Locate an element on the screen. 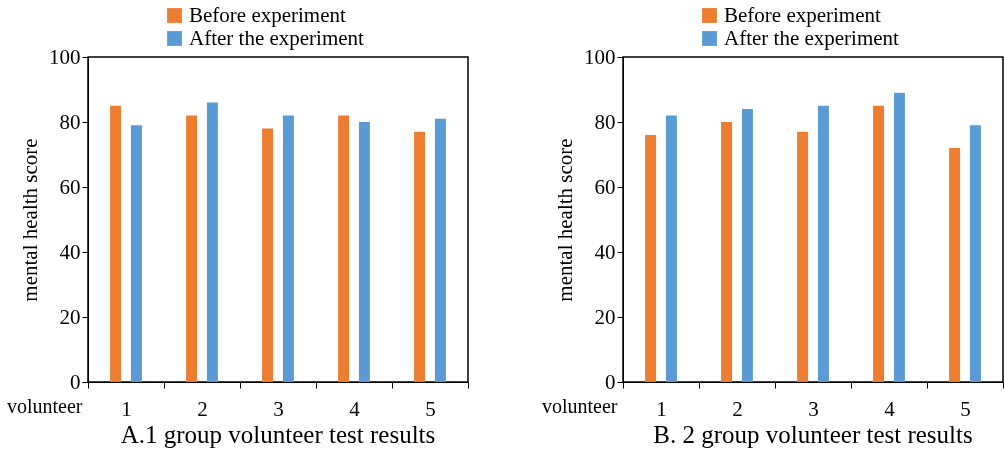  text: A.1 group volunteer test results is located at coordinates (278, 434).